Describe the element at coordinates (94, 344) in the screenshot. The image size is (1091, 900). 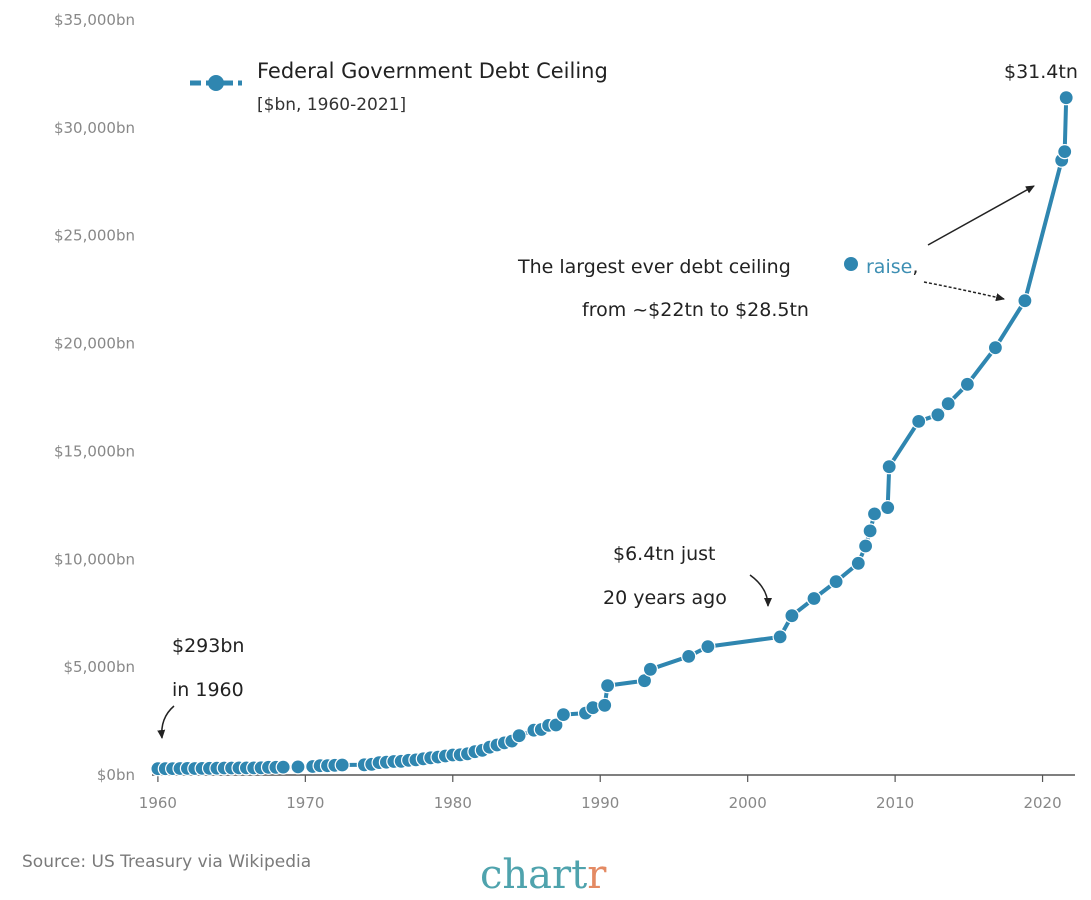
I see `y-tick-label: $20,000bn` at that location.